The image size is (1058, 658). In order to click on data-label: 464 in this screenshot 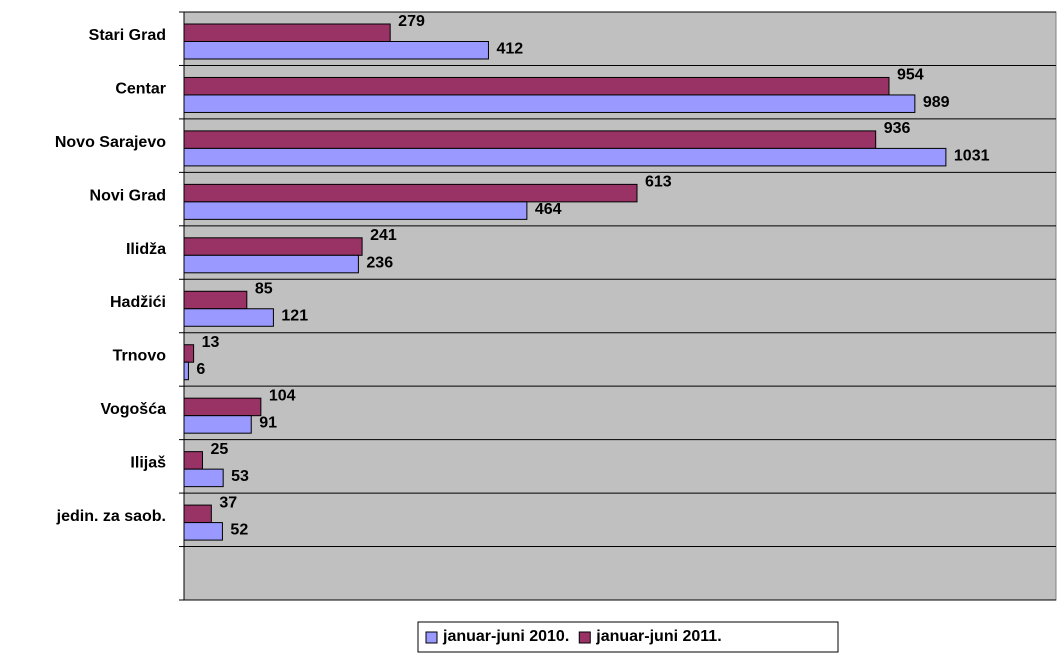, I will do `click(548, 209)`.